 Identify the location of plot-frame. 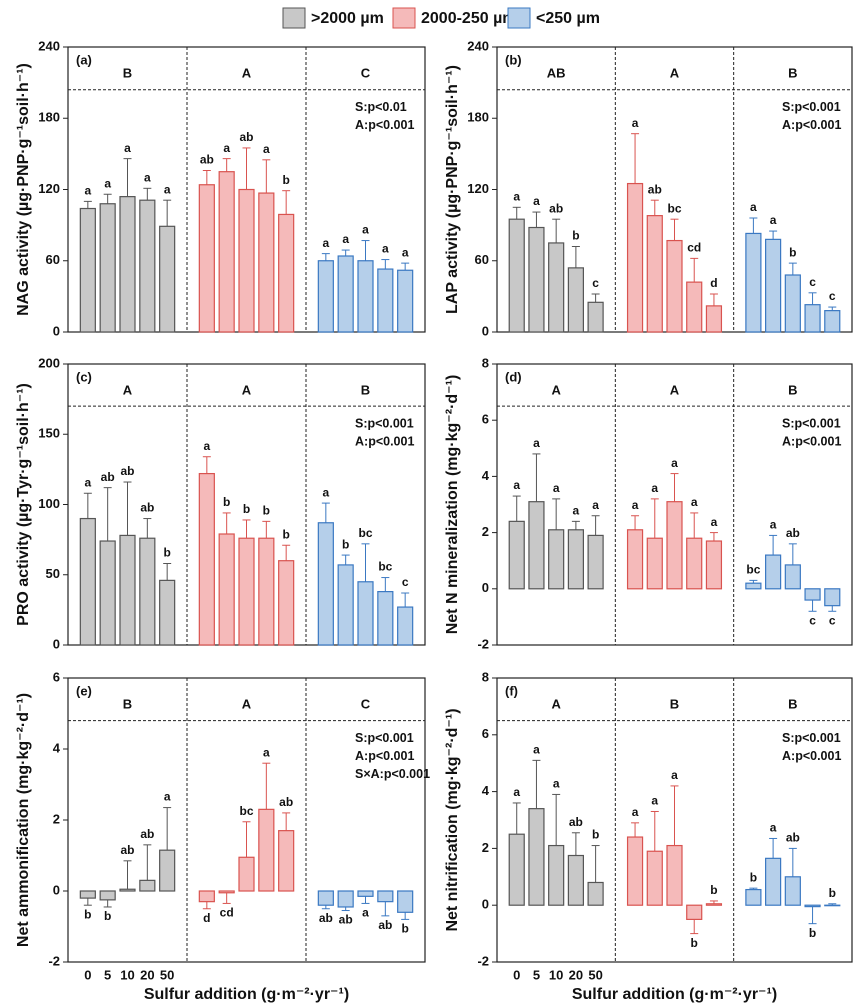
(674, 504).